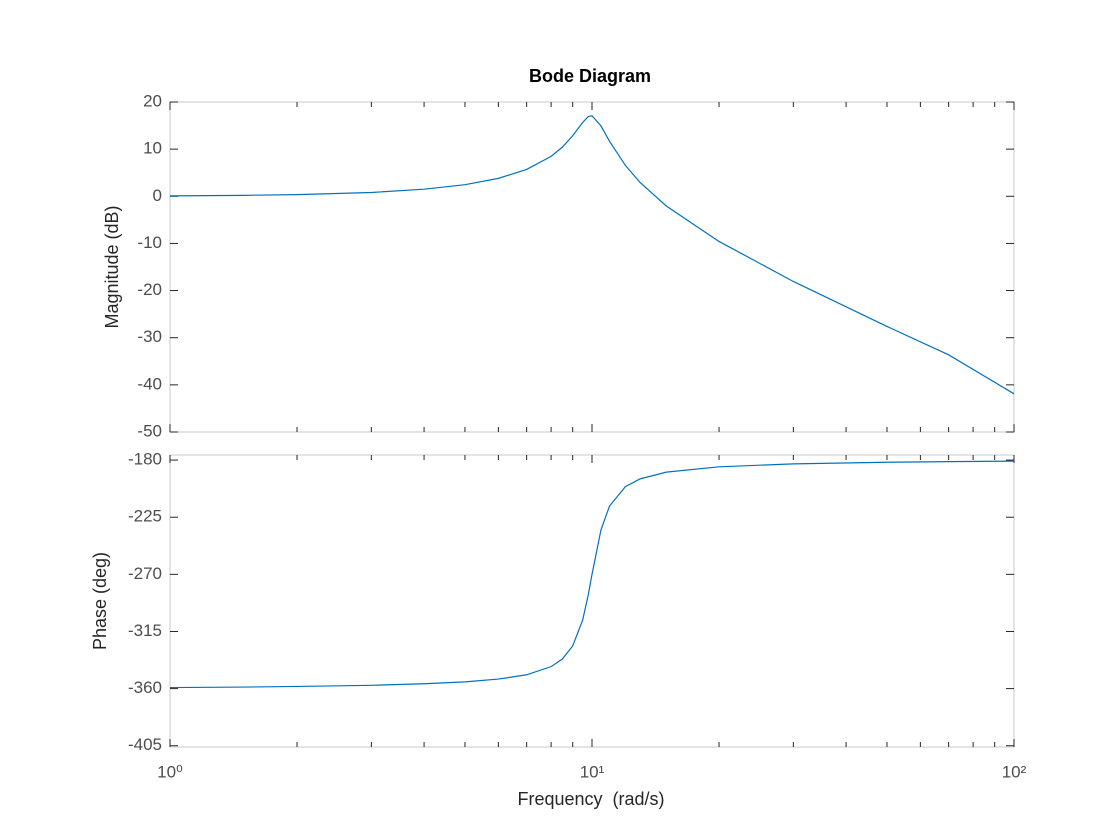 The image size is (1120, 840). I want to click on y-tick-label: -20, so click(149, 289).